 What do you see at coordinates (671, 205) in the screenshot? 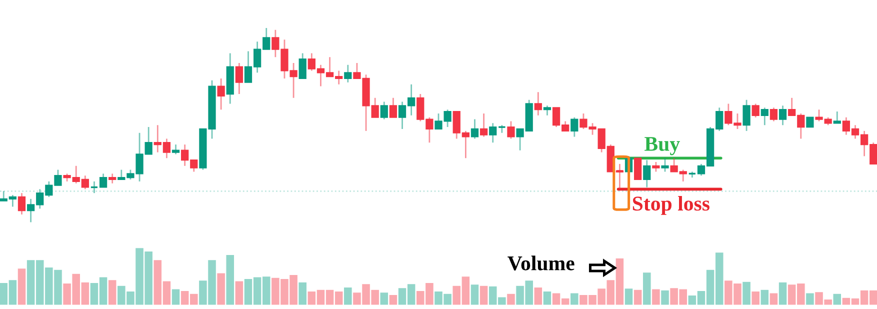
I see `ref-line-label: Stop loss` at bounding box center [671, 205].